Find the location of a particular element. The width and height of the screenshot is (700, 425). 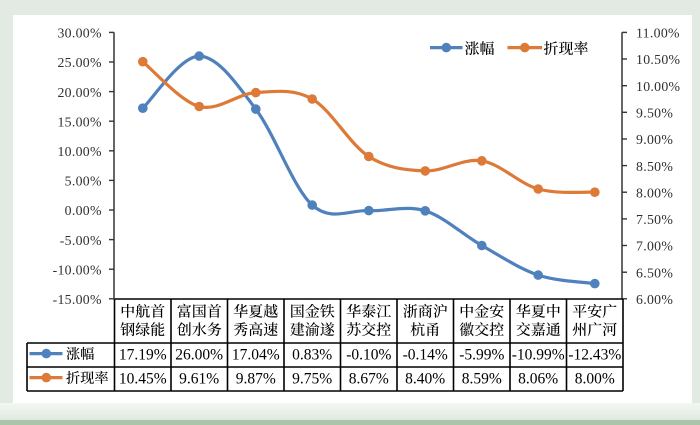

svg-text: 10.50% is located at coordinates (658, 59).